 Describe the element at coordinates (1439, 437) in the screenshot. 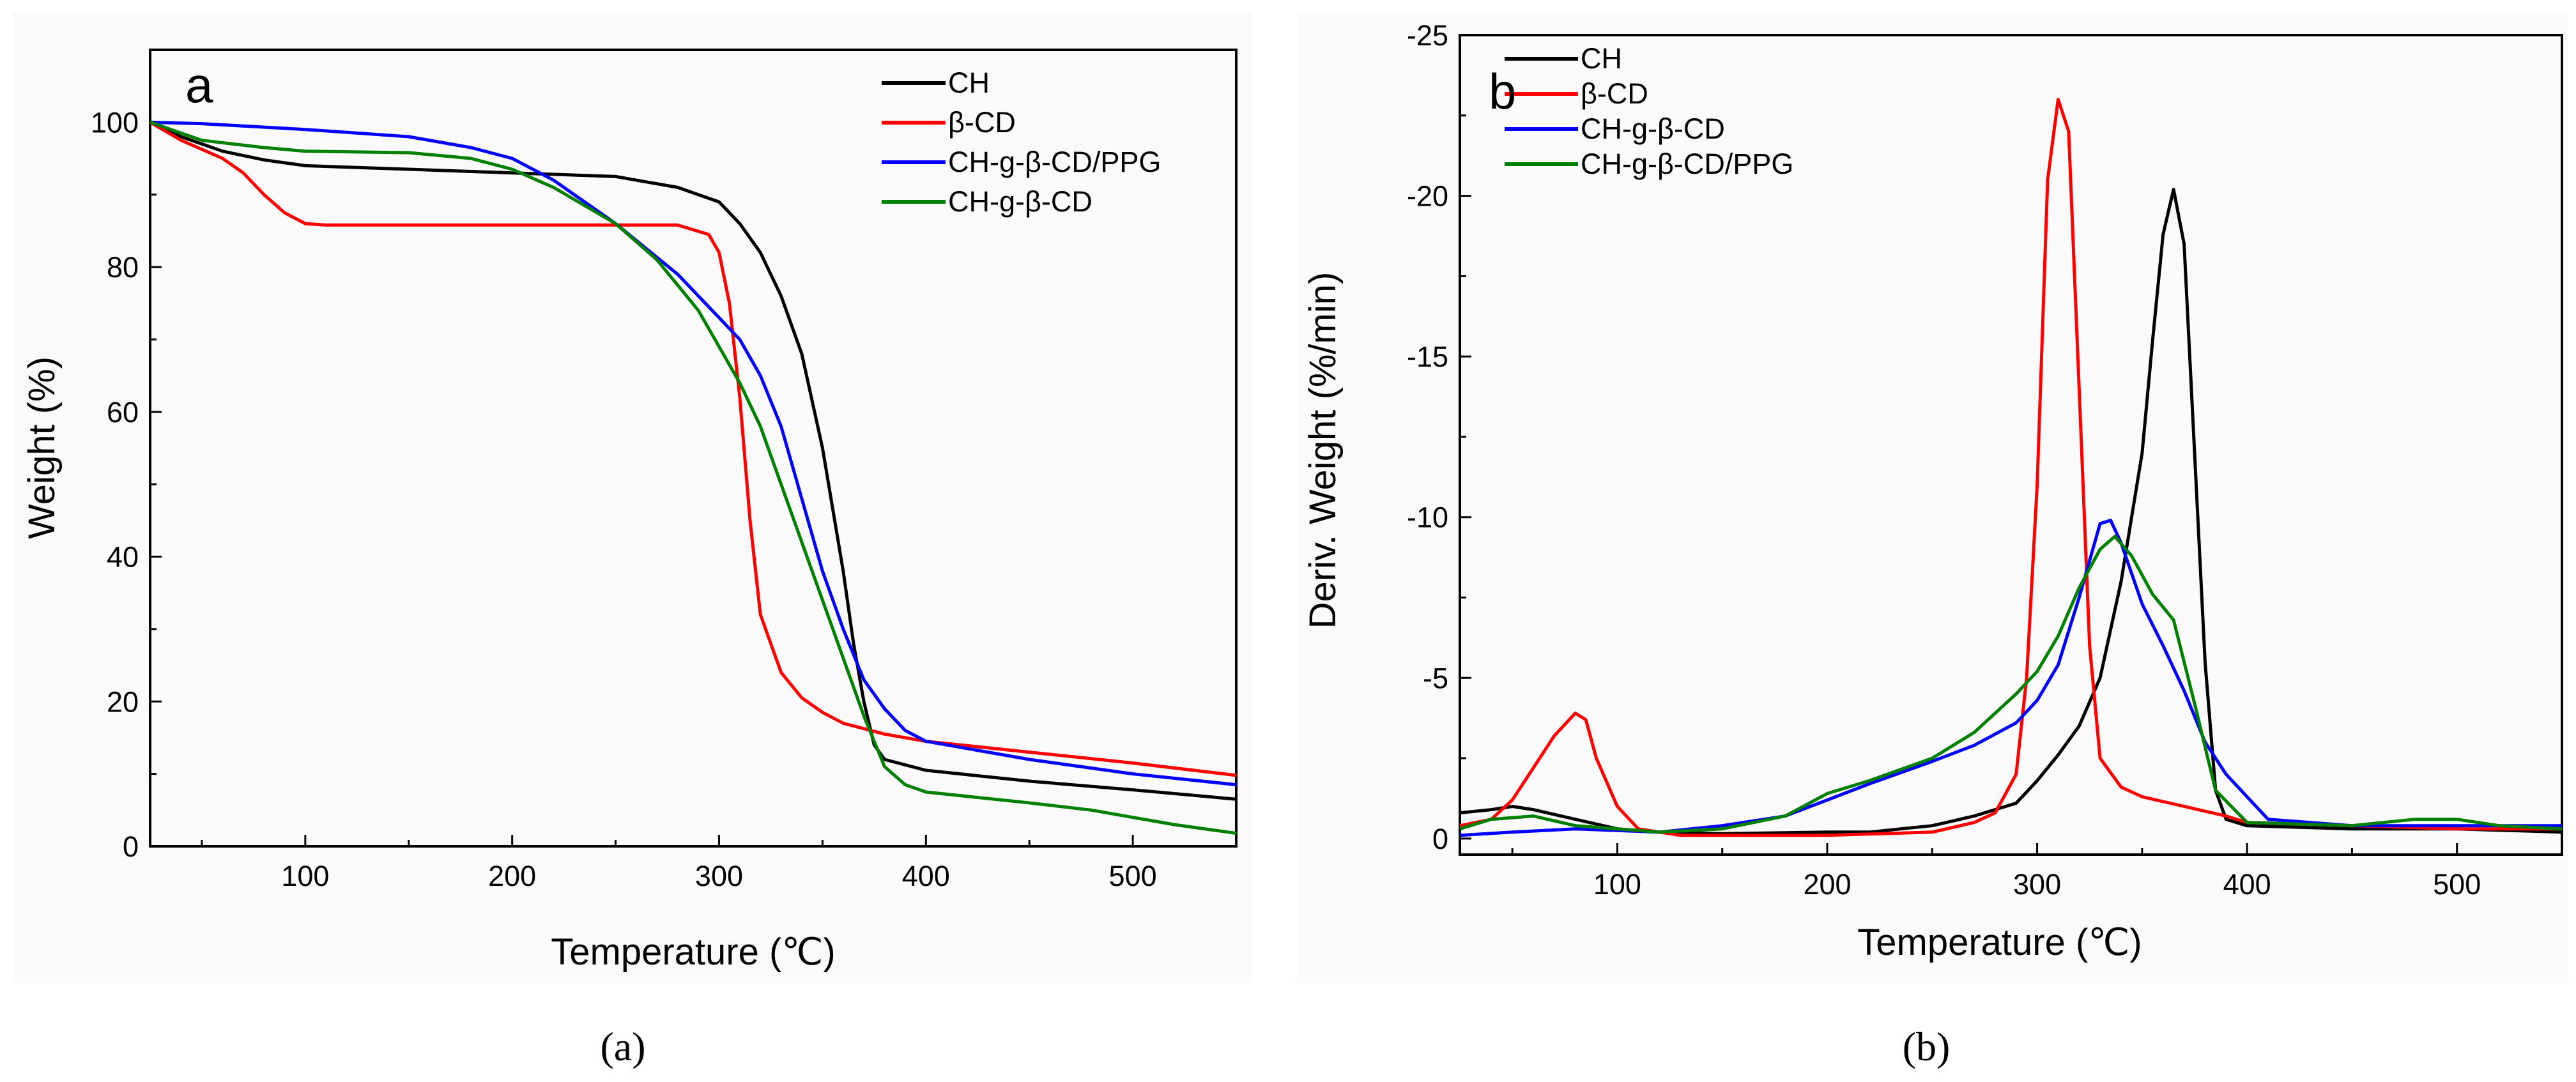

I see `panel-b-y-ticks: 0 -5 -10 -15 -20 -25` at that location.